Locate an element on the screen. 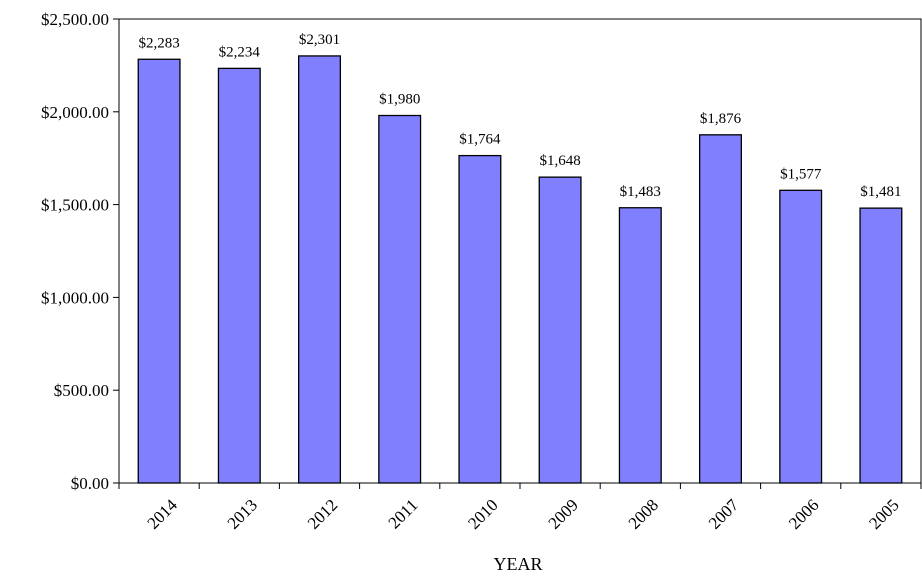  data-label: $1,577 is located at coordinates (801, 174).